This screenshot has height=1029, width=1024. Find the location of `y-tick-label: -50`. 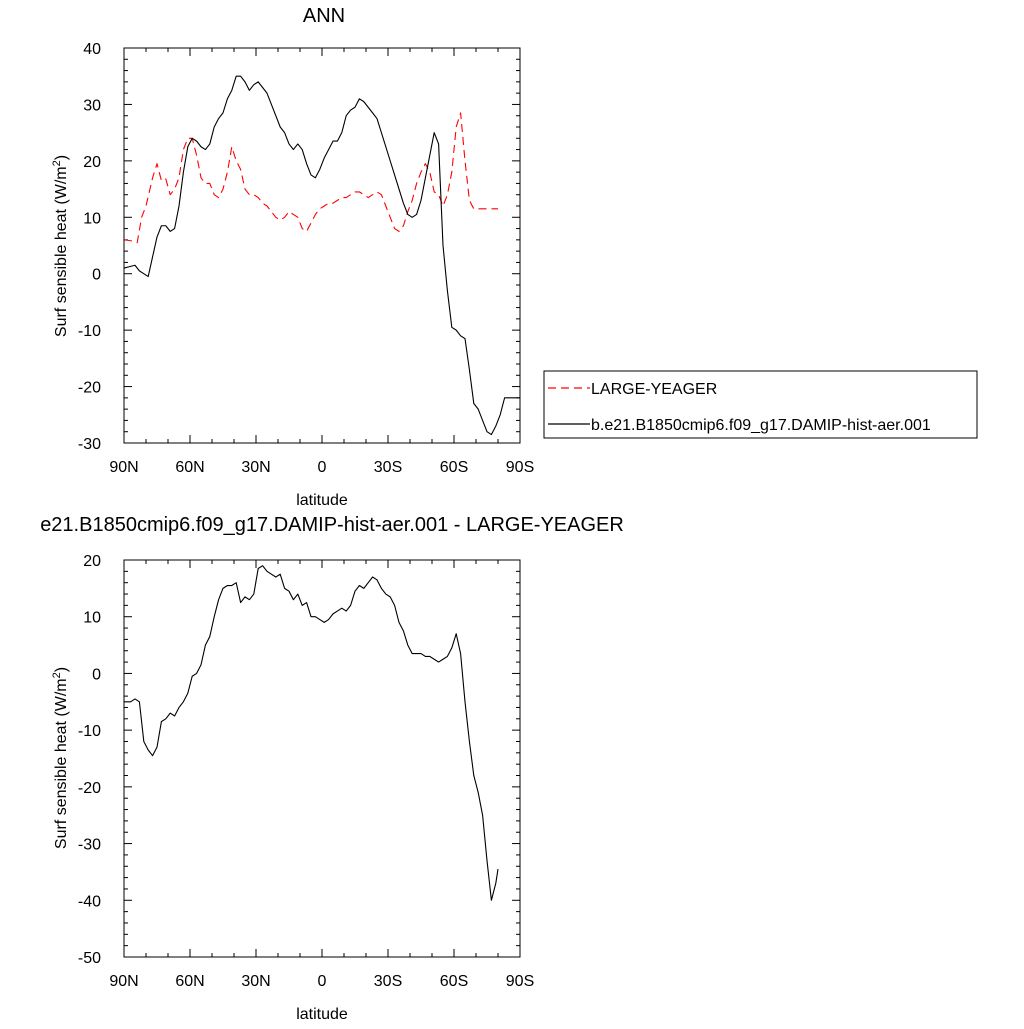

y-tick-label: -50 is located at coordinates (89, 958).